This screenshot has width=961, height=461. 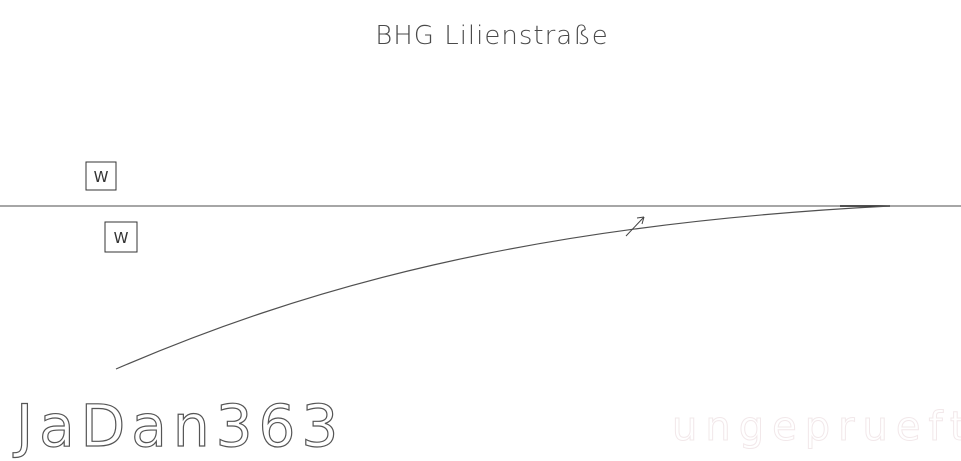 I want to click on signal-marker-w-lower: W, so click(x=121, y=237).